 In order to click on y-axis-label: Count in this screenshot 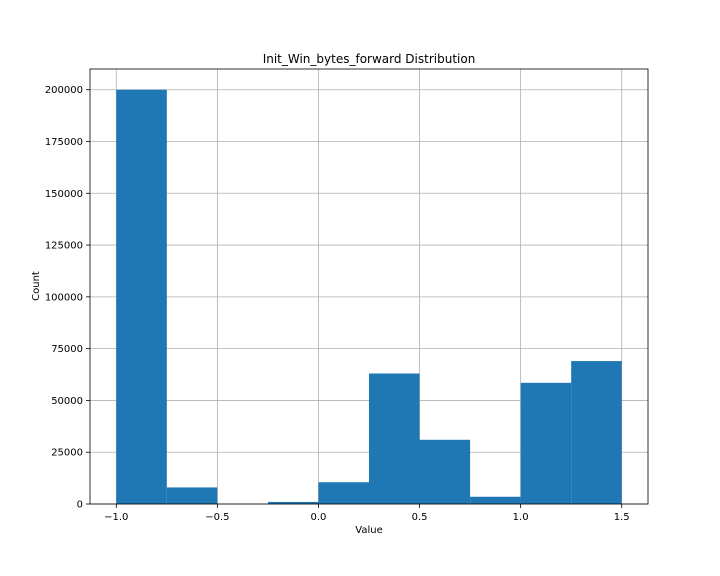, I will do `click(36, 286)`.